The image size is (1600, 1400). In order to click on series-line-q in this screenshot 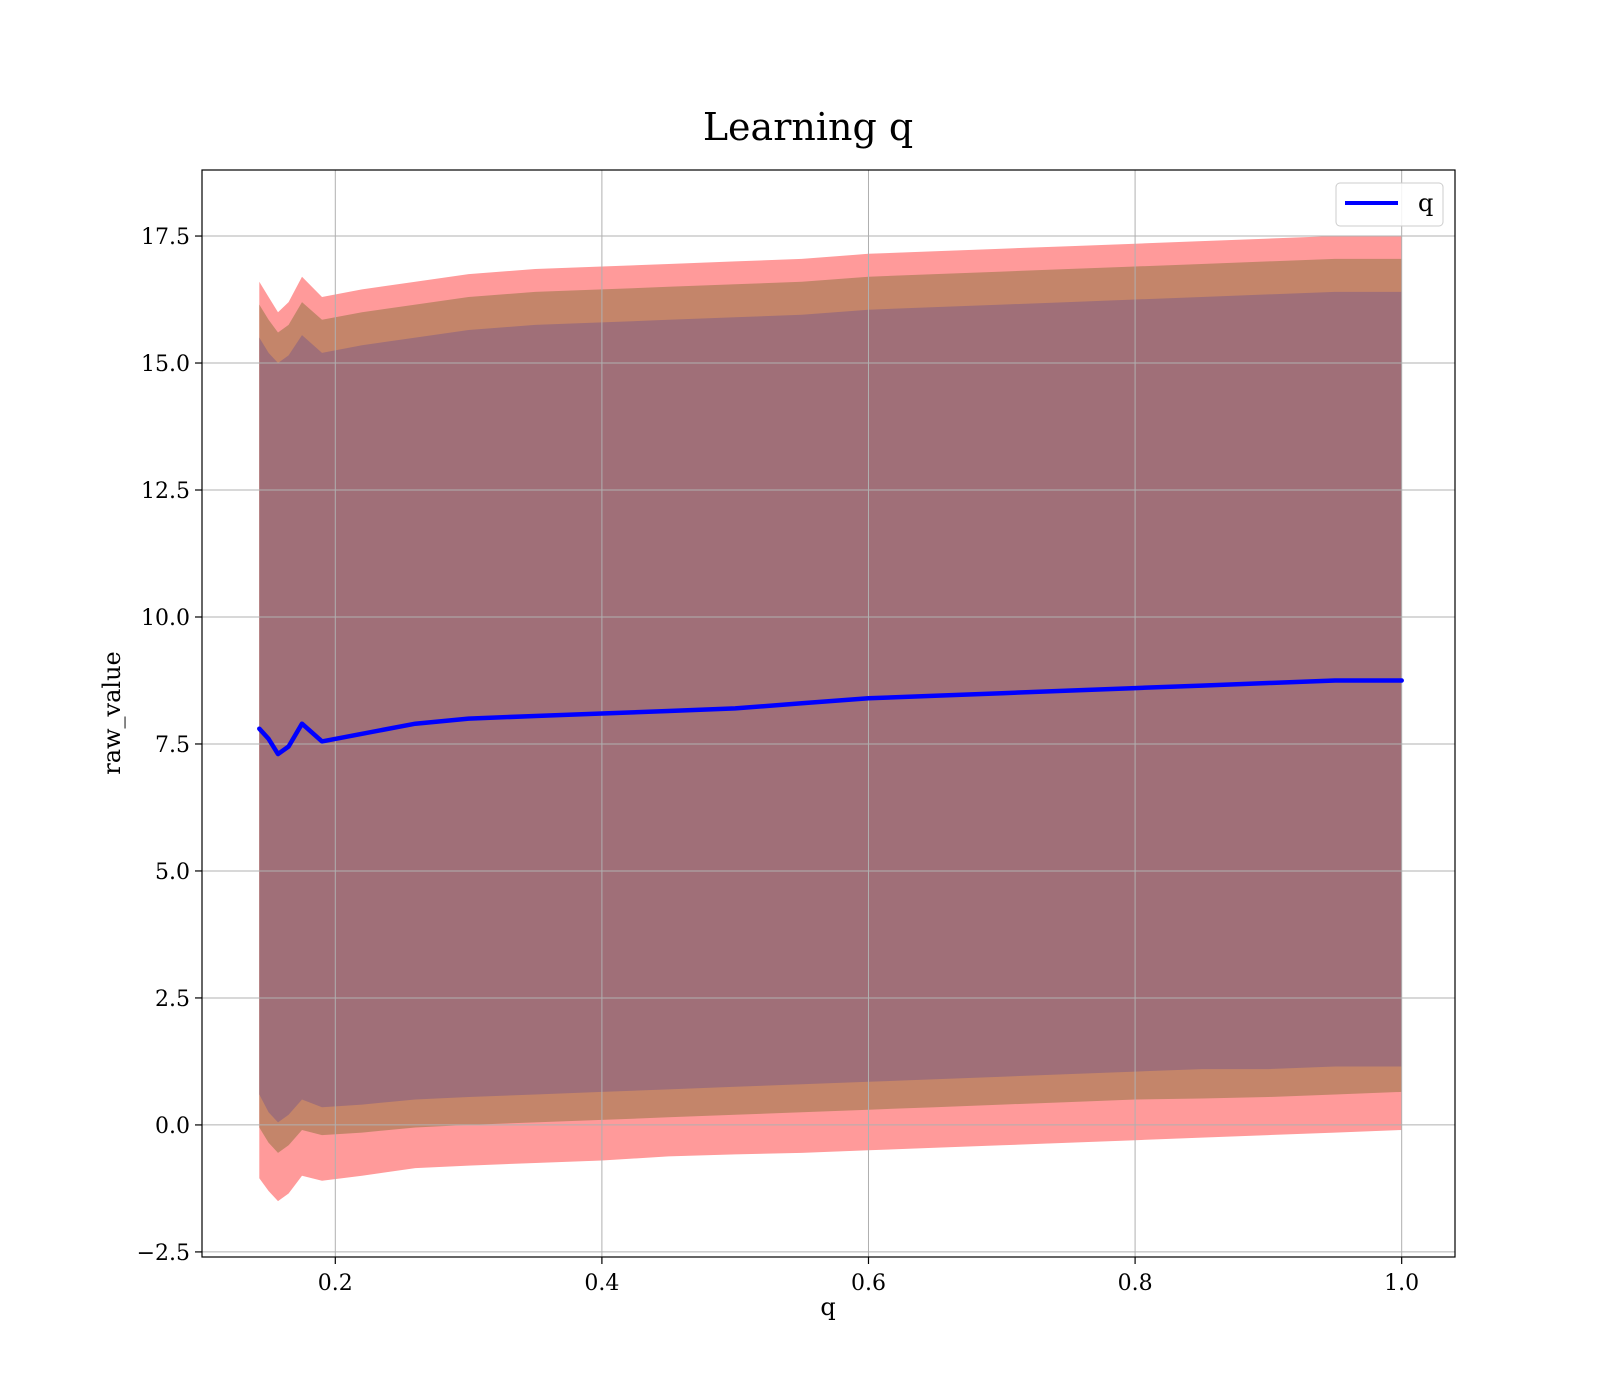, I will do `click(830, 717)`.